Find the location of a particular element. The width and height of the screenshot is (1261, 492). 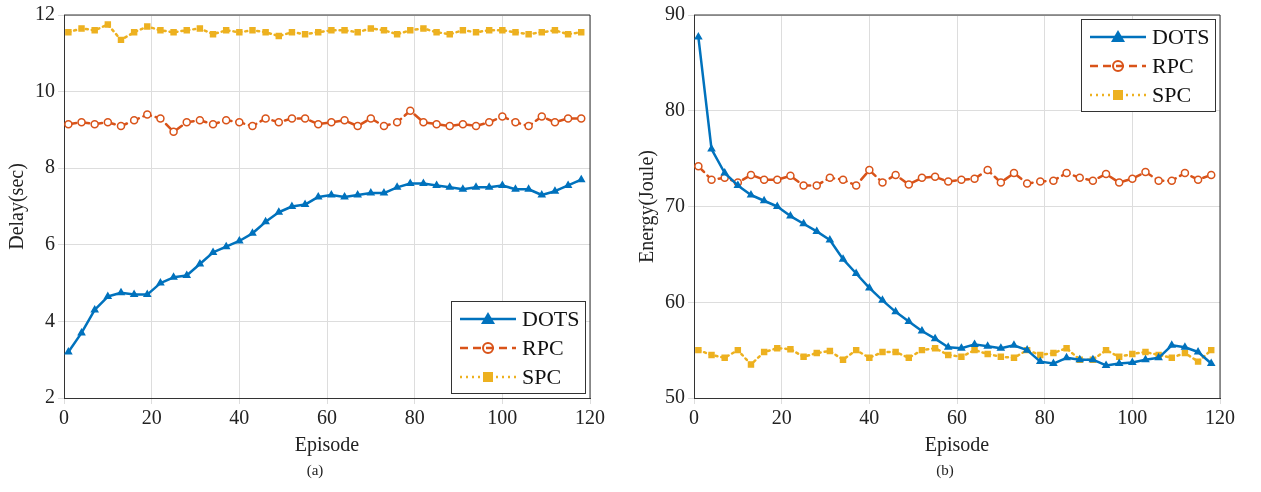

y-tick-label: 60 is located at coordinates (675, 300).